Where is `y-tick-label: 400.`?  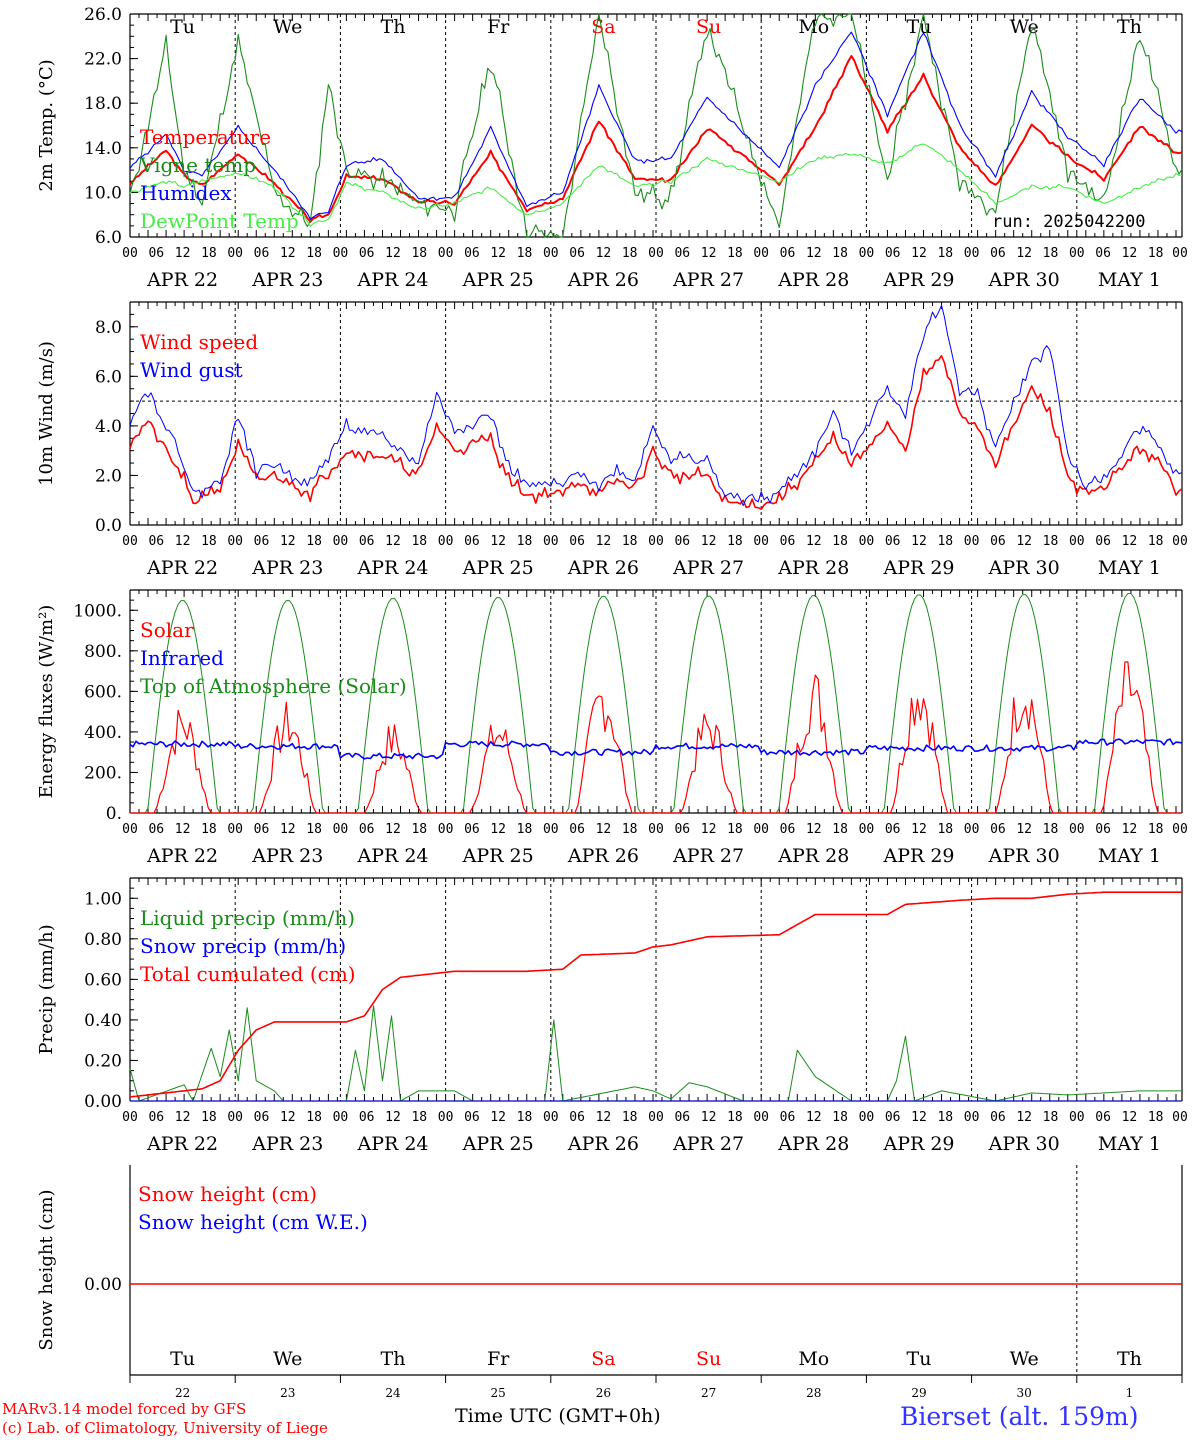 y-tick-label: 400. is located at coordinates (103, 733).